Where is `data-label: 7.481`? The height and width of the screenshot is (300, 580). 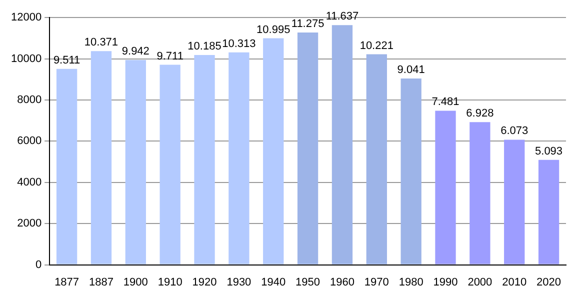 data-label: 7.481 is located at coordinates (446, 102).